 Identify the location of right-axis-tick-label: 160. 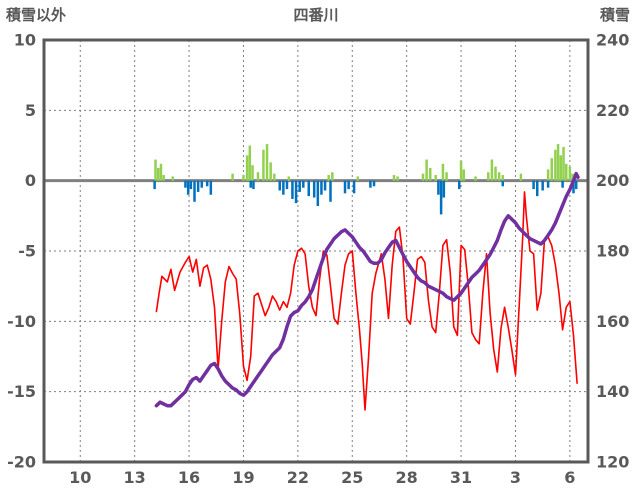
(612, 321).